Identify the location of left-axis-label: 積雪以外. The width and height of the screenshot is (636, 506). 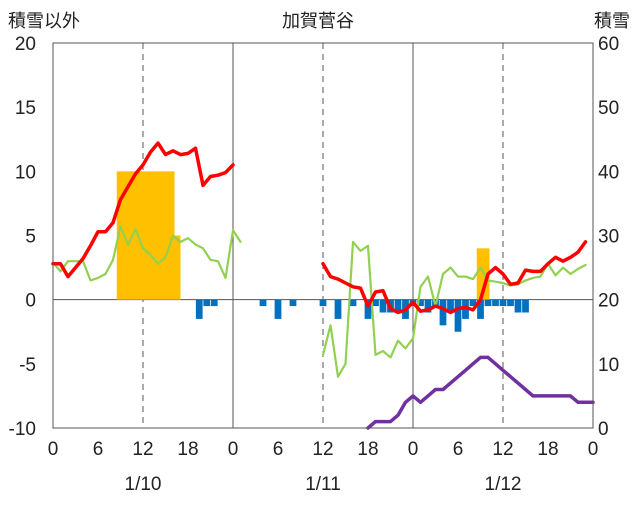
(44, 21).